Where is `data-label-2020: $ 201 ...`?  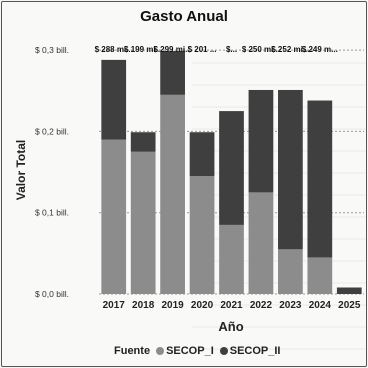
data-label-2020: $ 201 ... is located at coordinates (202, 49).